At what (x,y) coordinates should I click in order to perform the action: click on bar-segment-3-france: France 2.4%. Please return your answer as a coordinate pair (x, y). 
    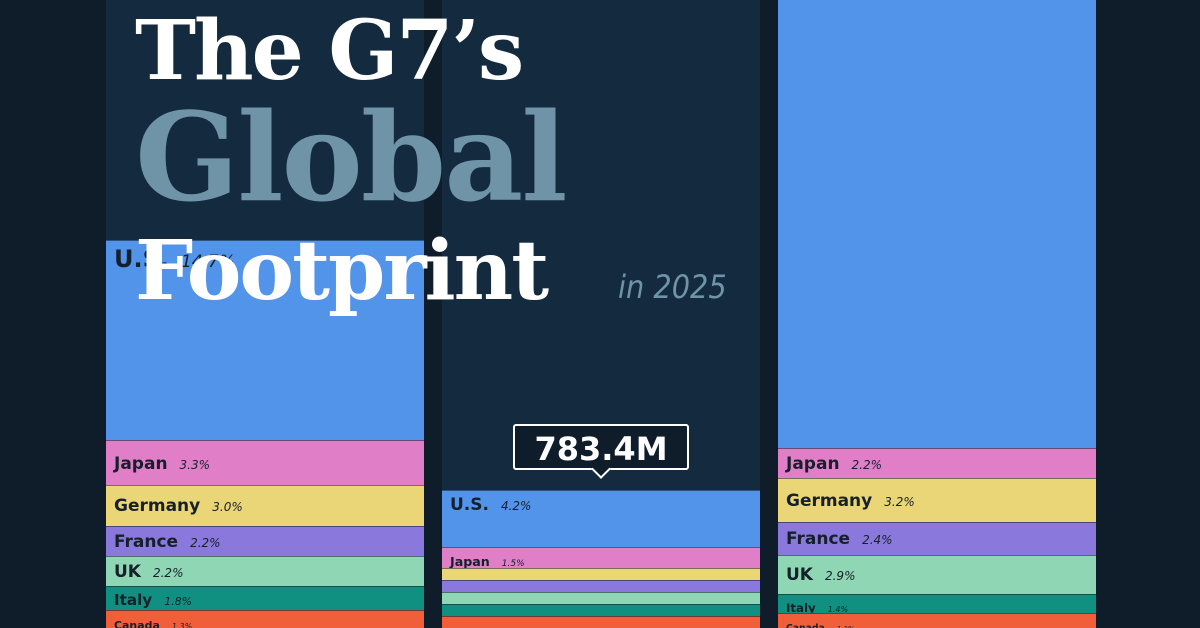
    Looking at the image, I should click on (937, 538).